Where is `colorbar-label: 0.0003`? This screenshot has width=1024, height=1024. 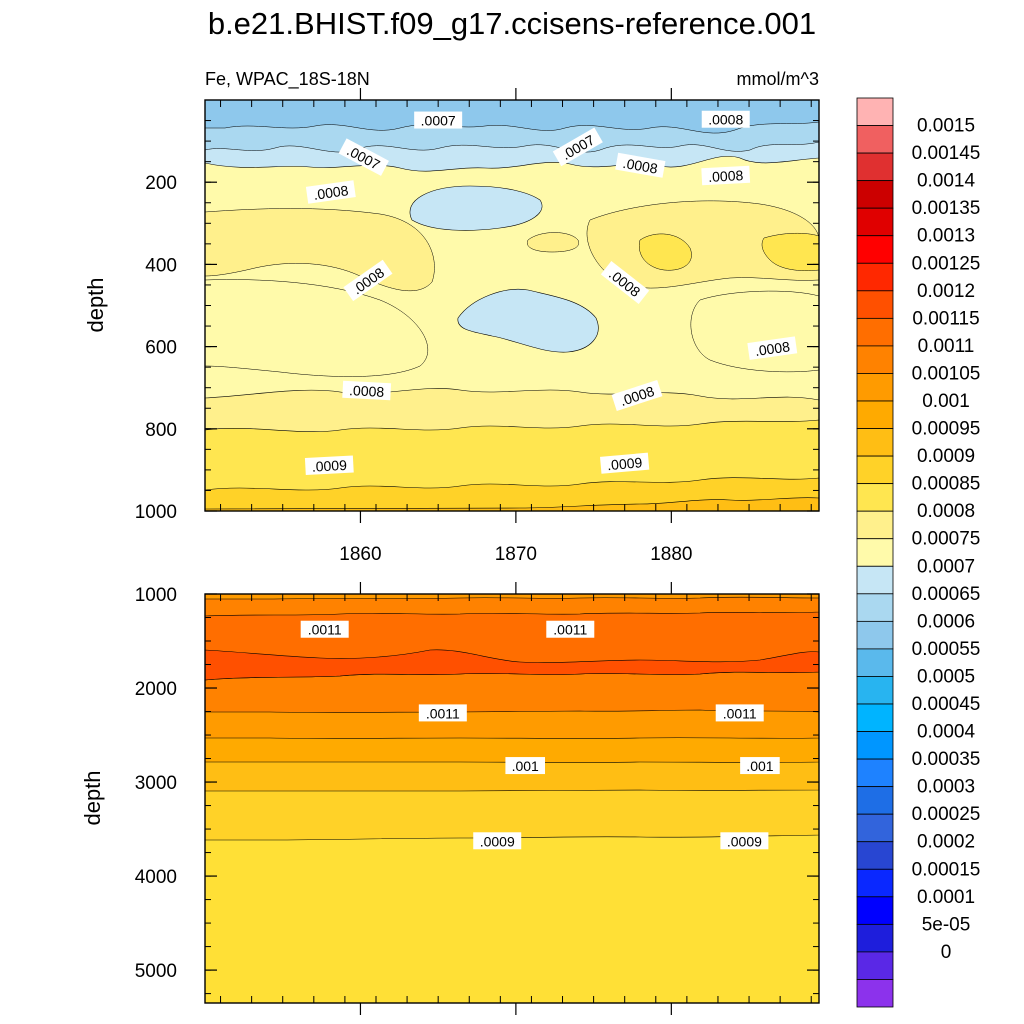 colorbar-label: 0.0003 is located at coordinates (946, 787).